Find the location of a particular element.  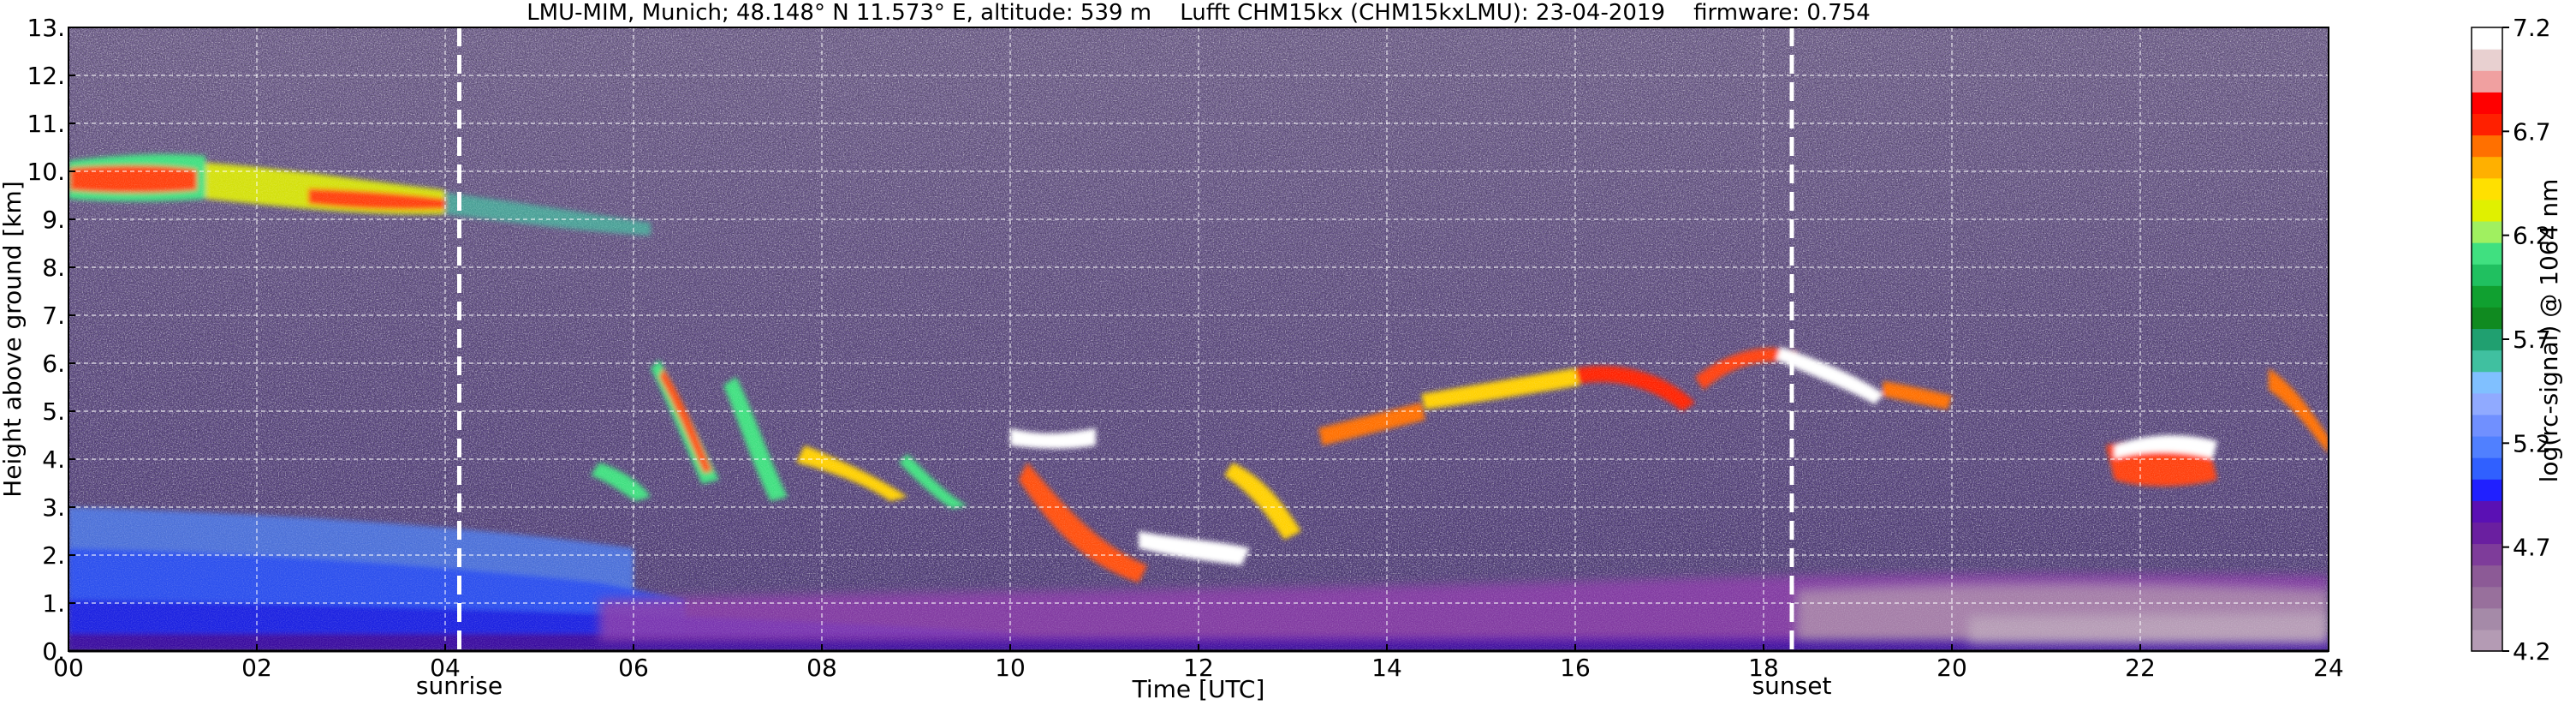

x-tick-label: 10 is located at coordinates (1010, 668).